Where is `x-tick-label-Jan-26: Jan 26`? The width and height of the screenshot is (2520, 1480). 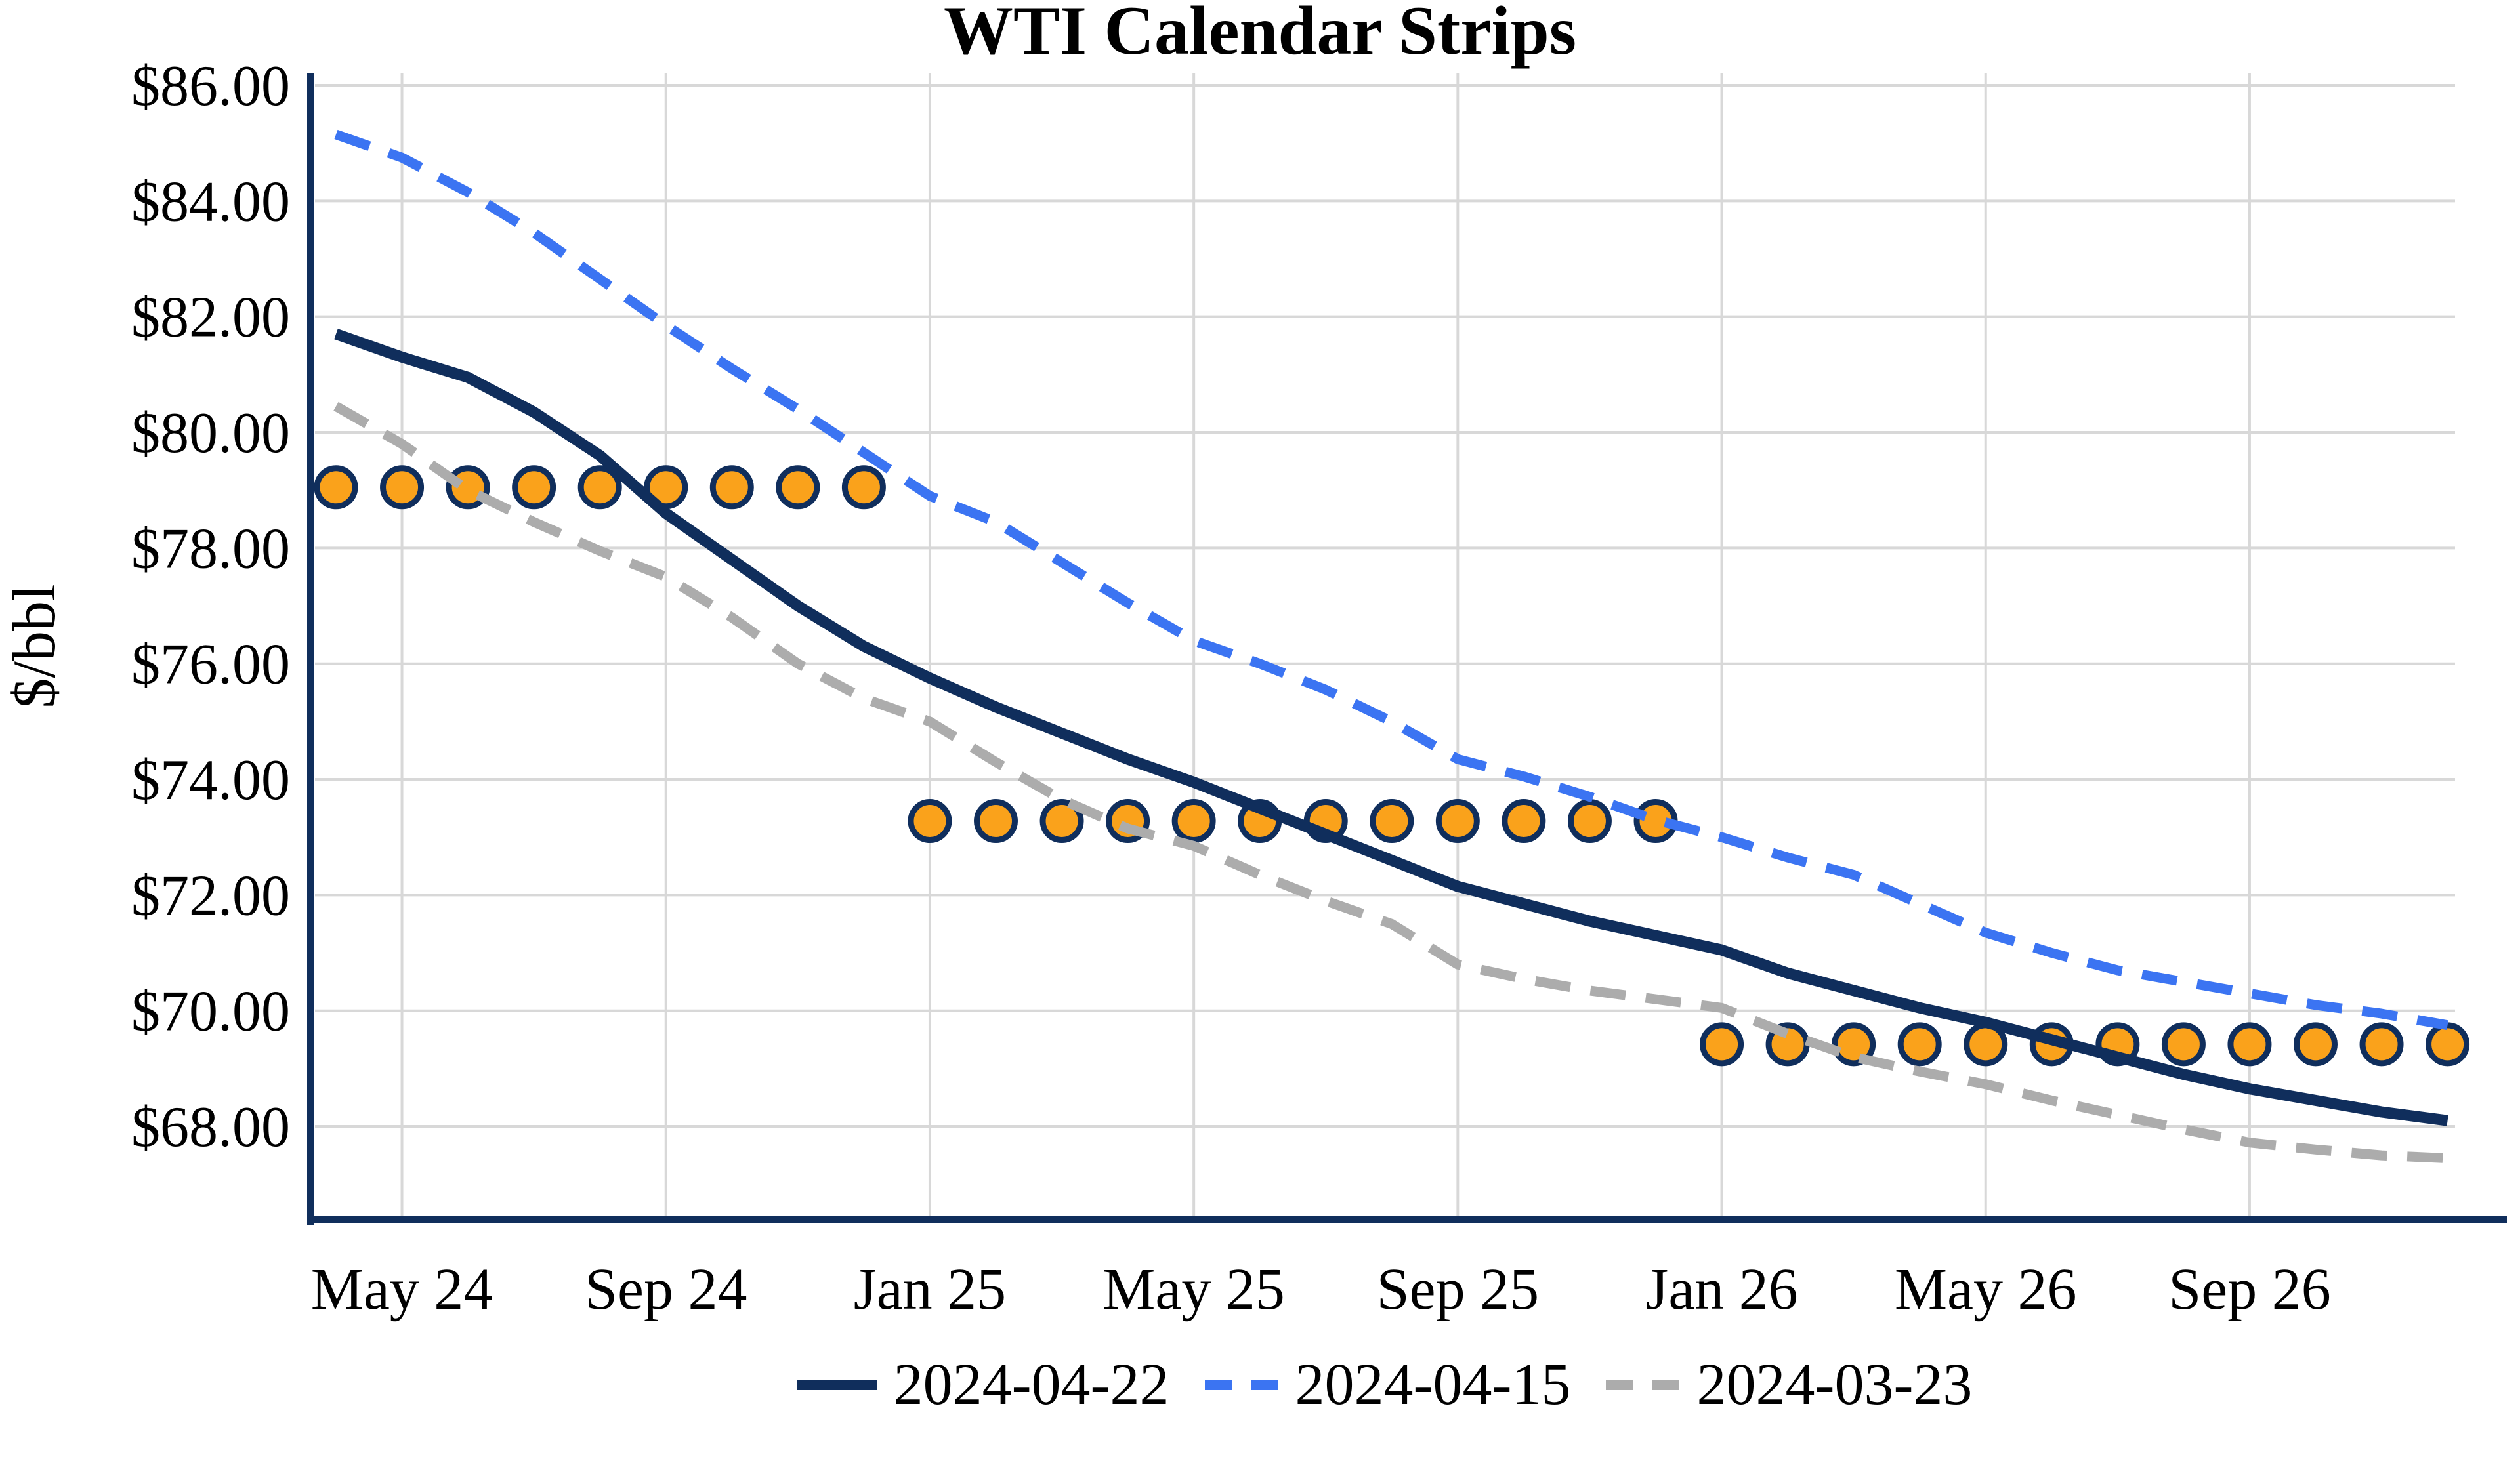 x-tick-label-Jan-26: Jan 26 is located at coordinates (1721, 1289).